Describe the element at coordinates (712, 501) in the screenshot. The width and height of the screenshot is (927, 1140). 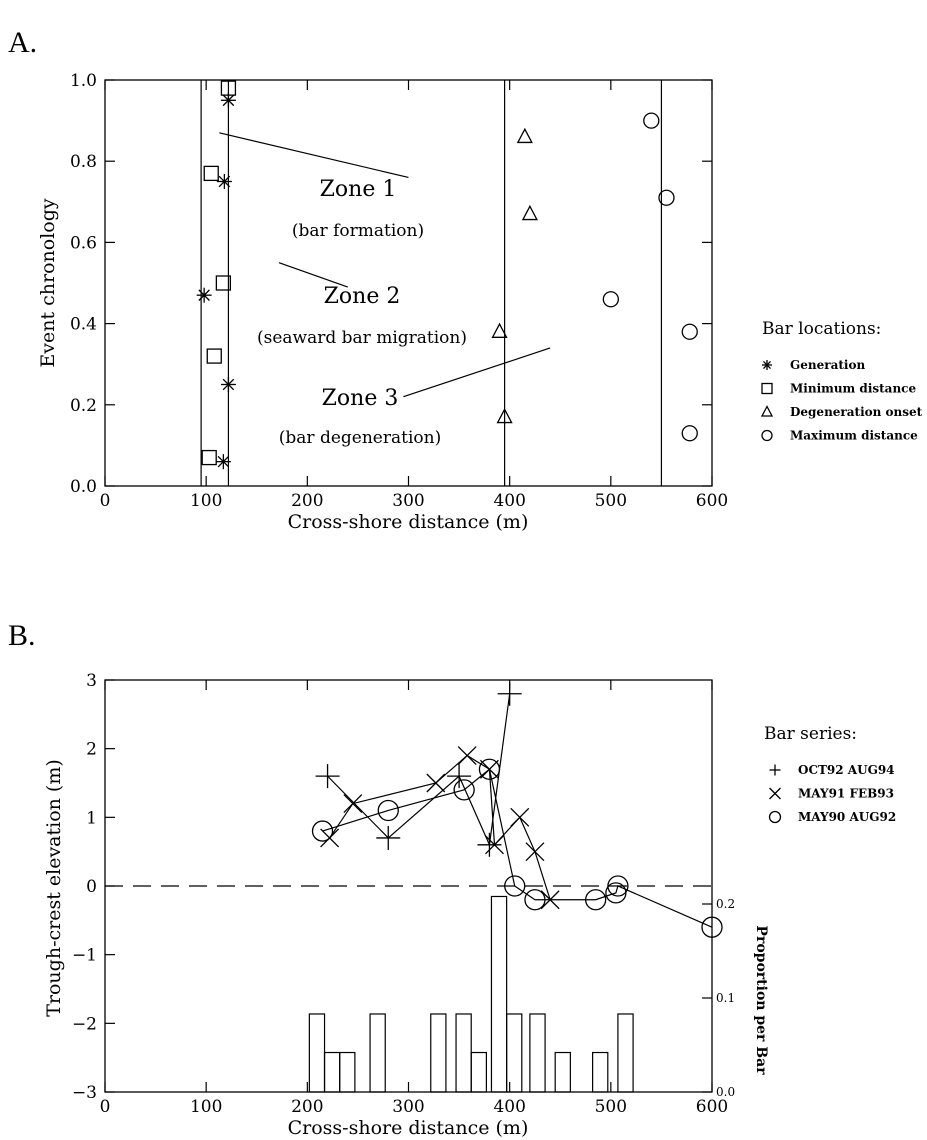
I see `panel-a-x-tick-label: 600` at that location.